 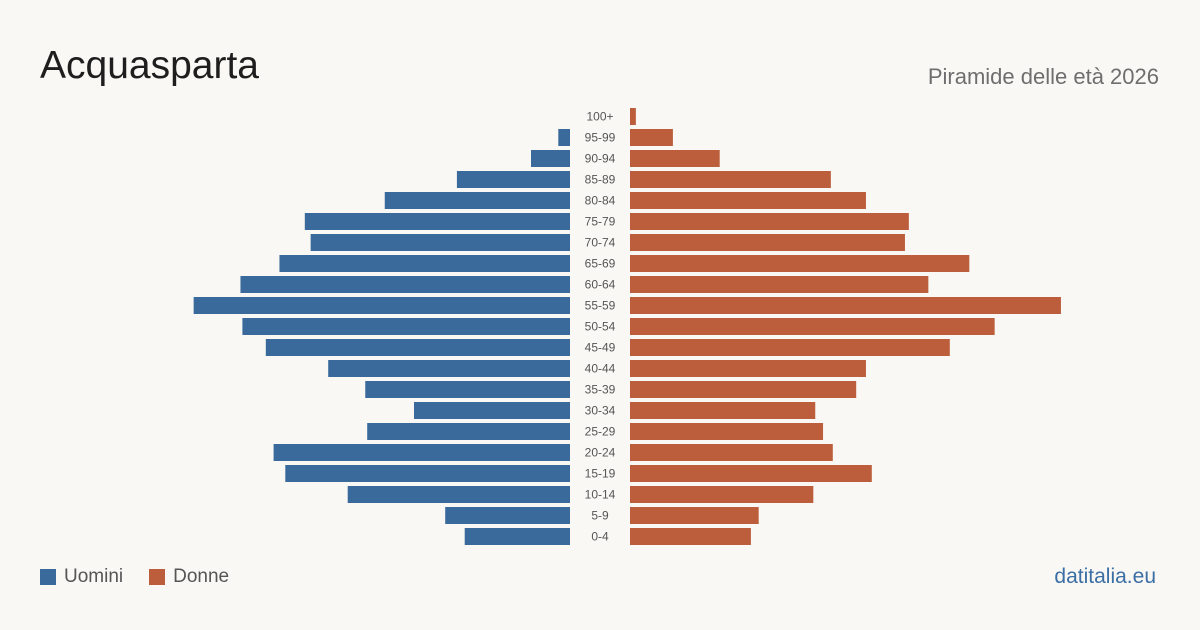 What do you see at coordinates (600, 243) in the screenshot?
I see `age-label: 70-74` at bounding box center [600, 243].